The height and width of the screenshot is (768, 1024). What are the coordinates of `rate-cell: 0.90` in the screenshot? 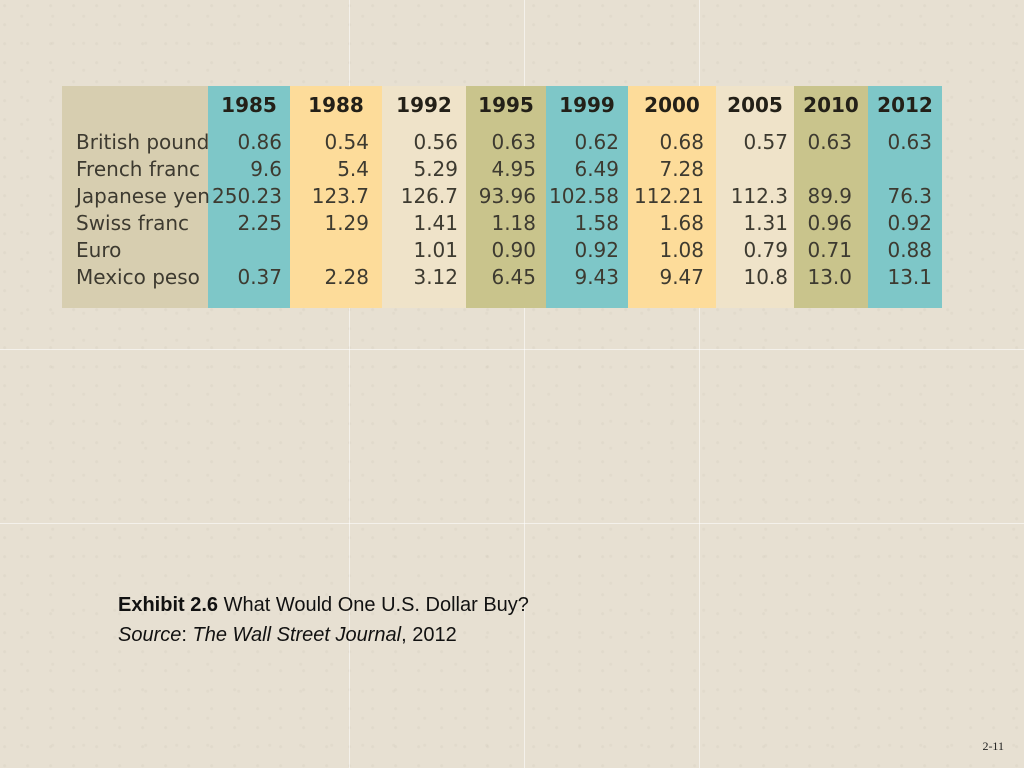 It's located at (513, 250).